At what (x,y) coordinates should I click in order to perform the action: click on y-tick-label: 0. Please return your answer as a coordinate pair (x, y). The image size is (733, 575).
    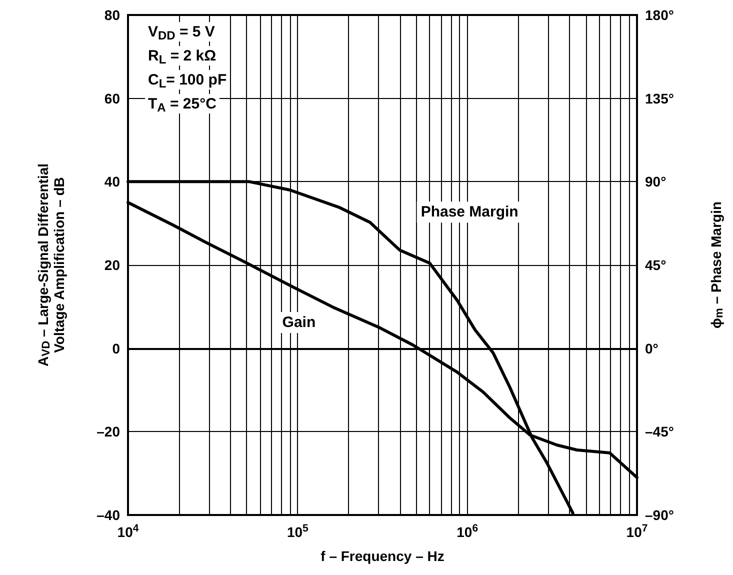
    Looking at the image, I should click on (116, 348).